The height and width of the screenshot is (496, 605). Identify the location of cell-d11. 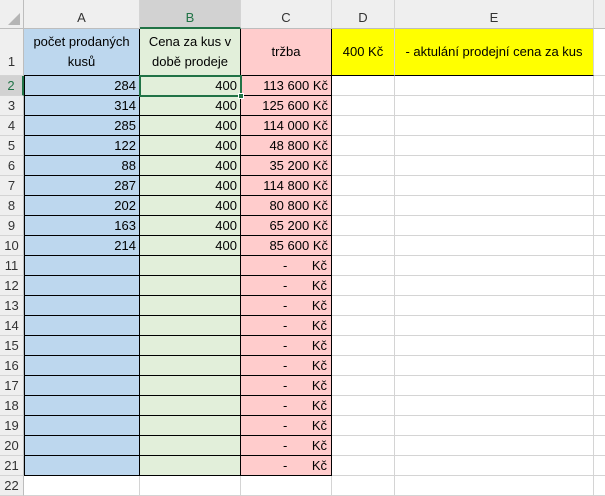
(363, 266).